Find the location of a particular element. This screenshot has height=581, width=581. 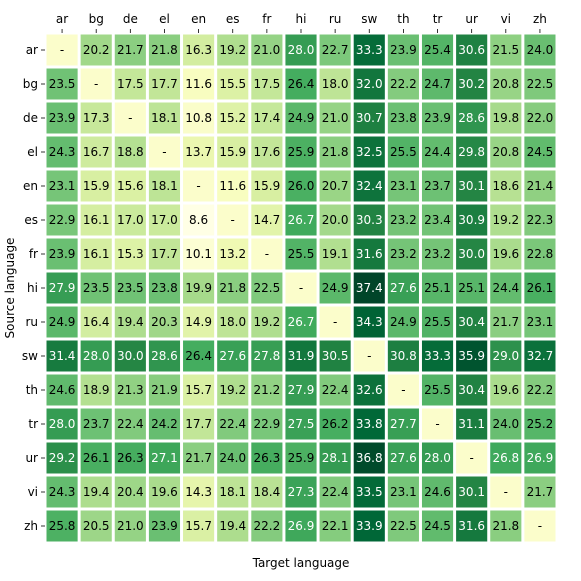

cell-value-label: 21.0 is located at coordinates (267, 50).